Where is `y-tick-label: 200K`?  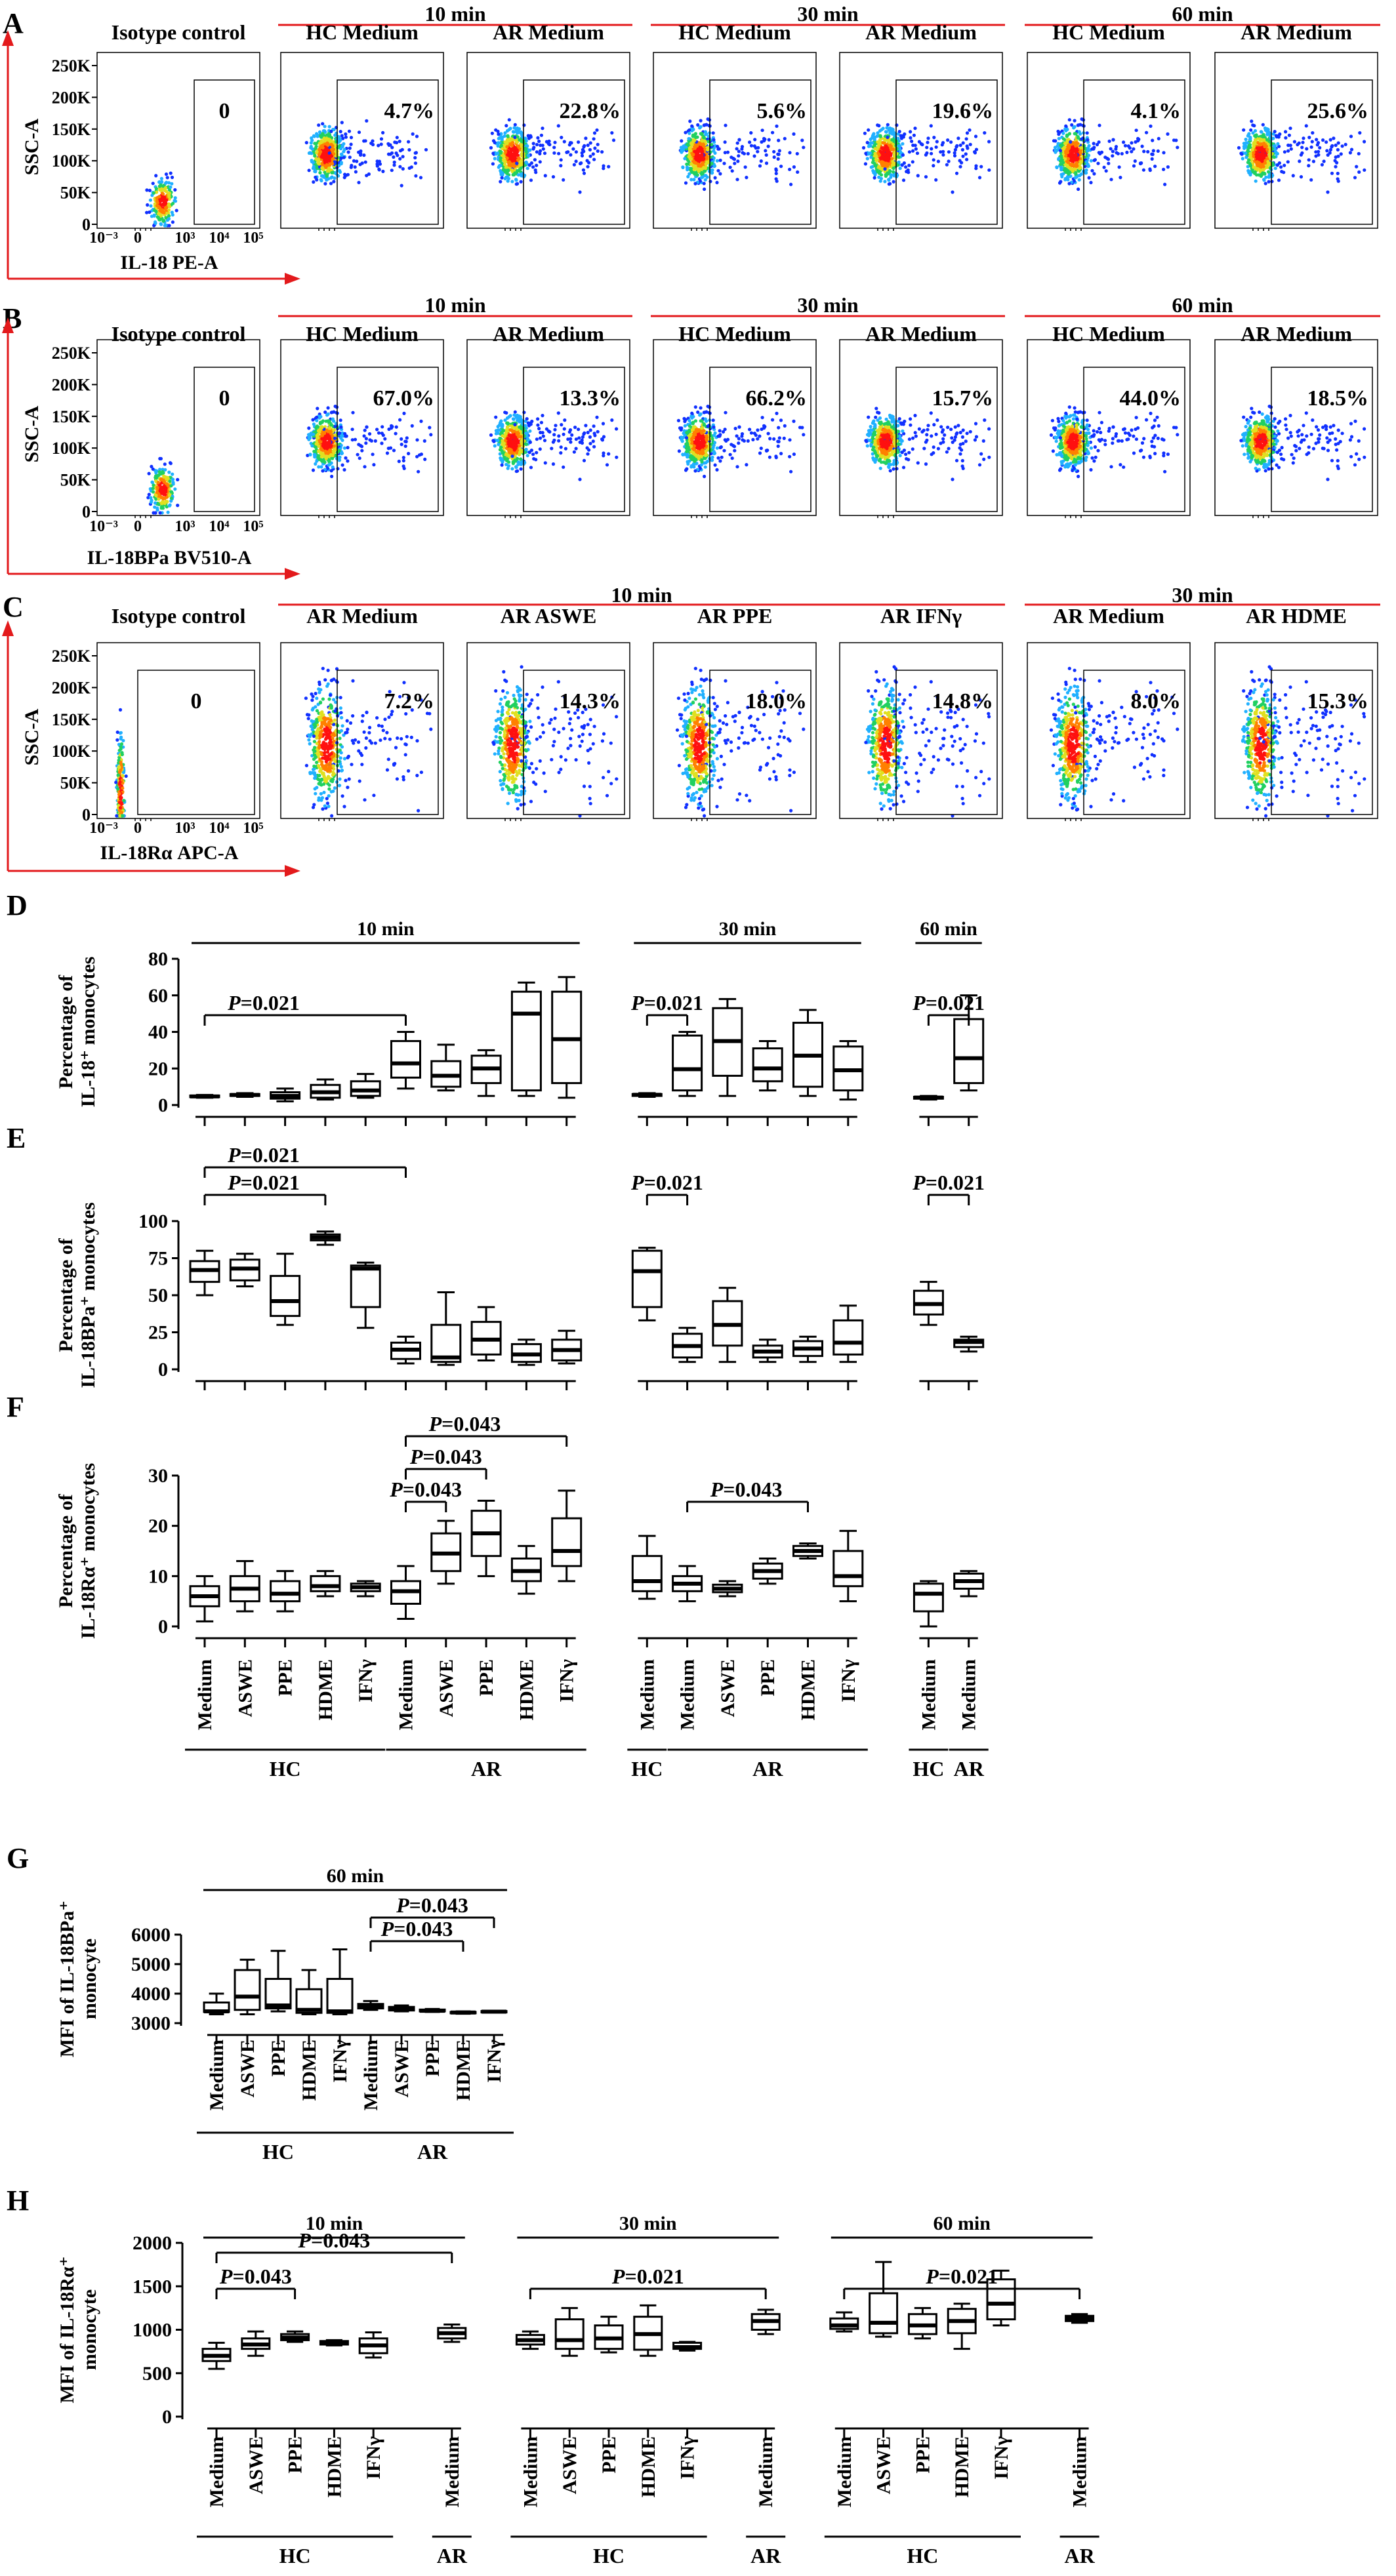 y-tick-label: 200K is located at coordinates (71, 97).